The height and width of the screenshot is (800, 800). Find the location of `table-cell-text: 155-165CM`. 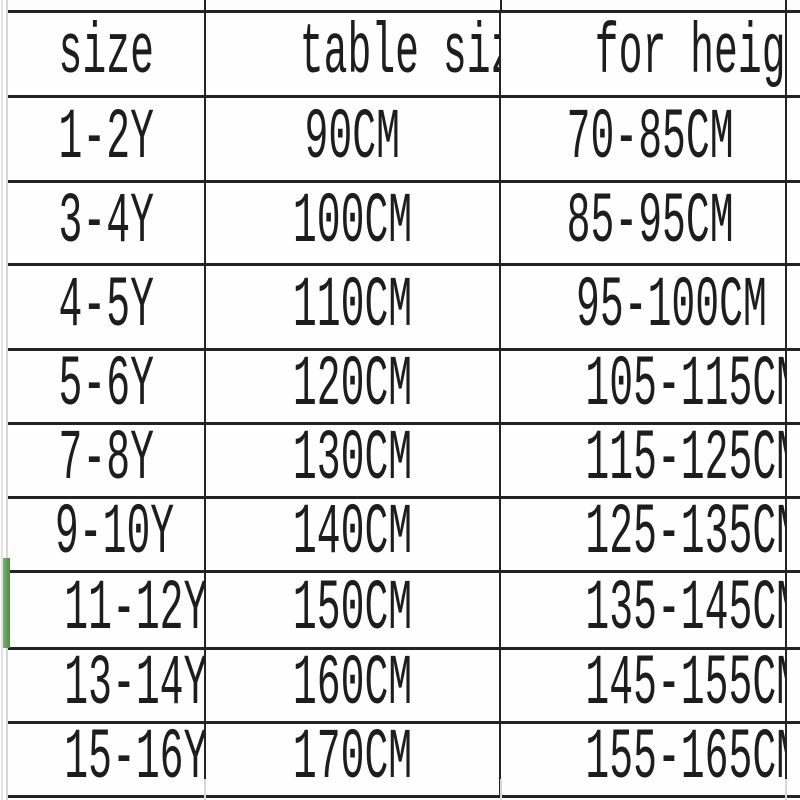

table-cell-text: 155-165CM is located at coordinates (685, 759).